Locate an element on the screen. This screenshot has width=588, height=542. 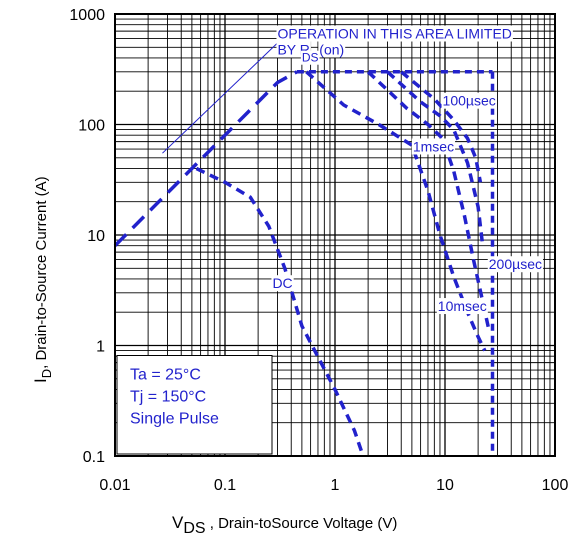
y-axis-title-main: I is located at coordinates (40, 380).